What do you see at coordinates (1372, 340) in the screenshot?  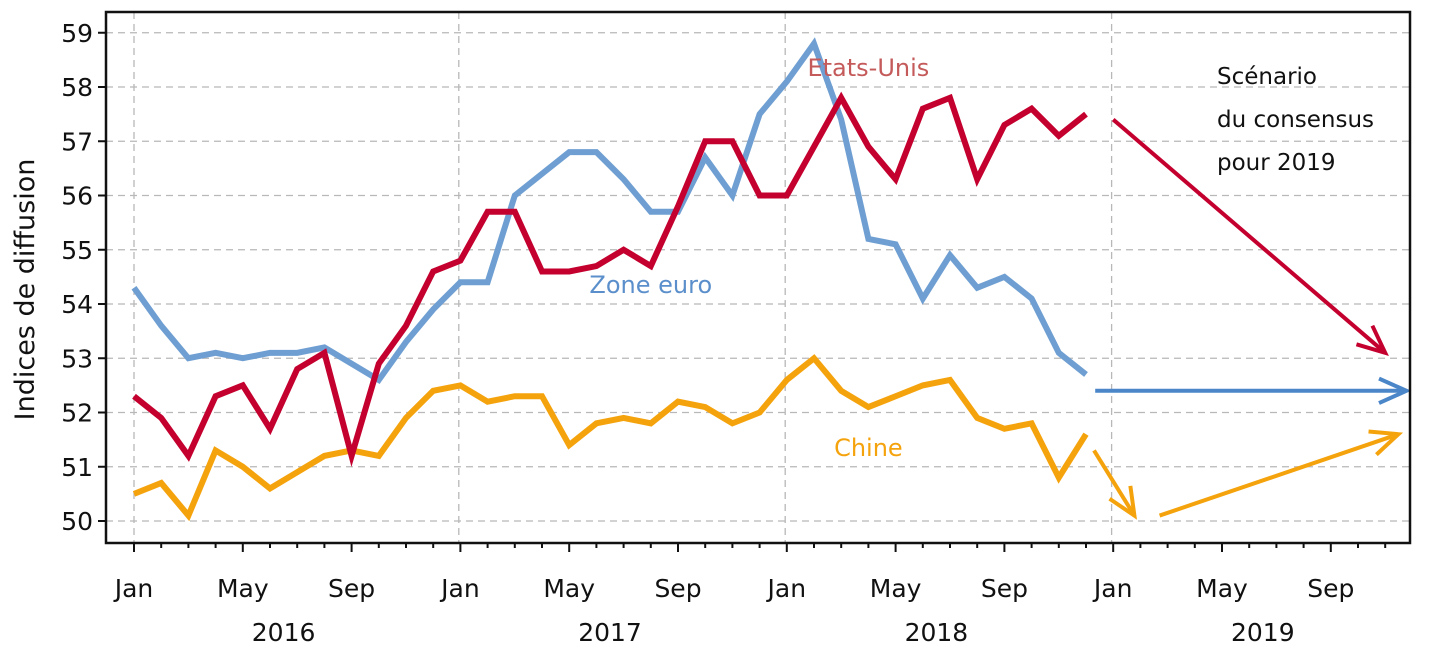 I see `scenario-arrow-etats-unis-head` at bounding box center [1372, 340].